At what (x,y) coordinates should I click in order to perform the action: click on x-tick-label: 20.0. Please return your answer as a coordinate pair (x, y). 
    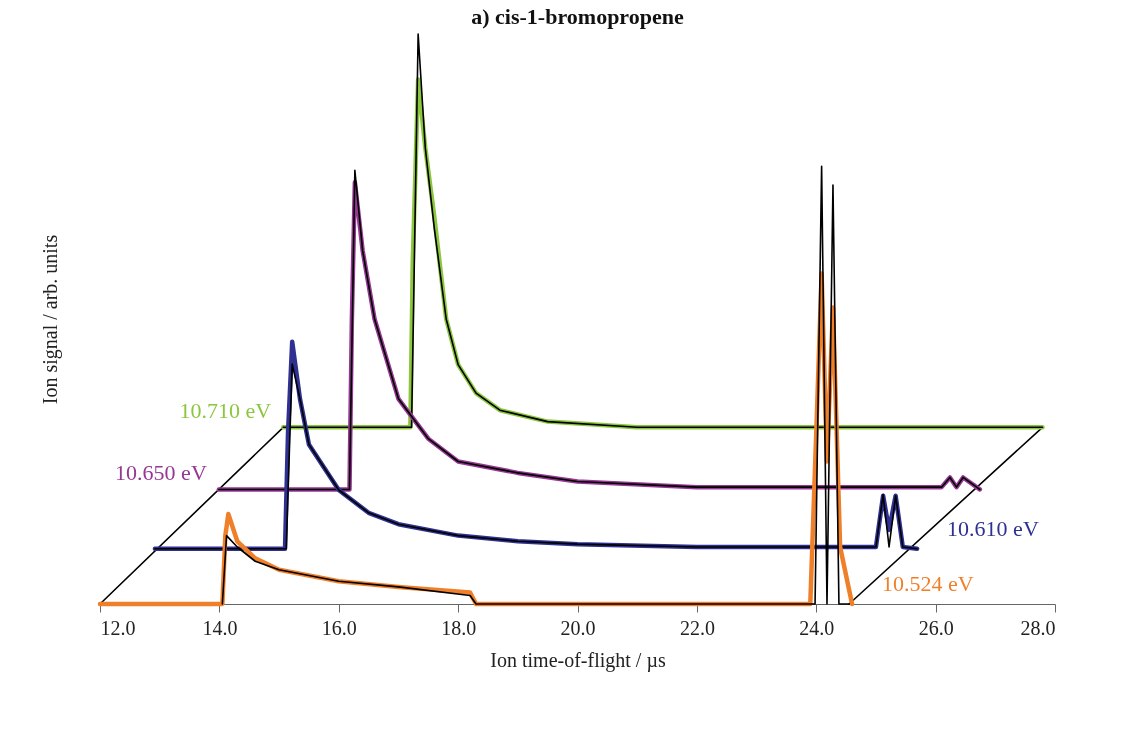
    Looking at the image, I should click on (578, 627).